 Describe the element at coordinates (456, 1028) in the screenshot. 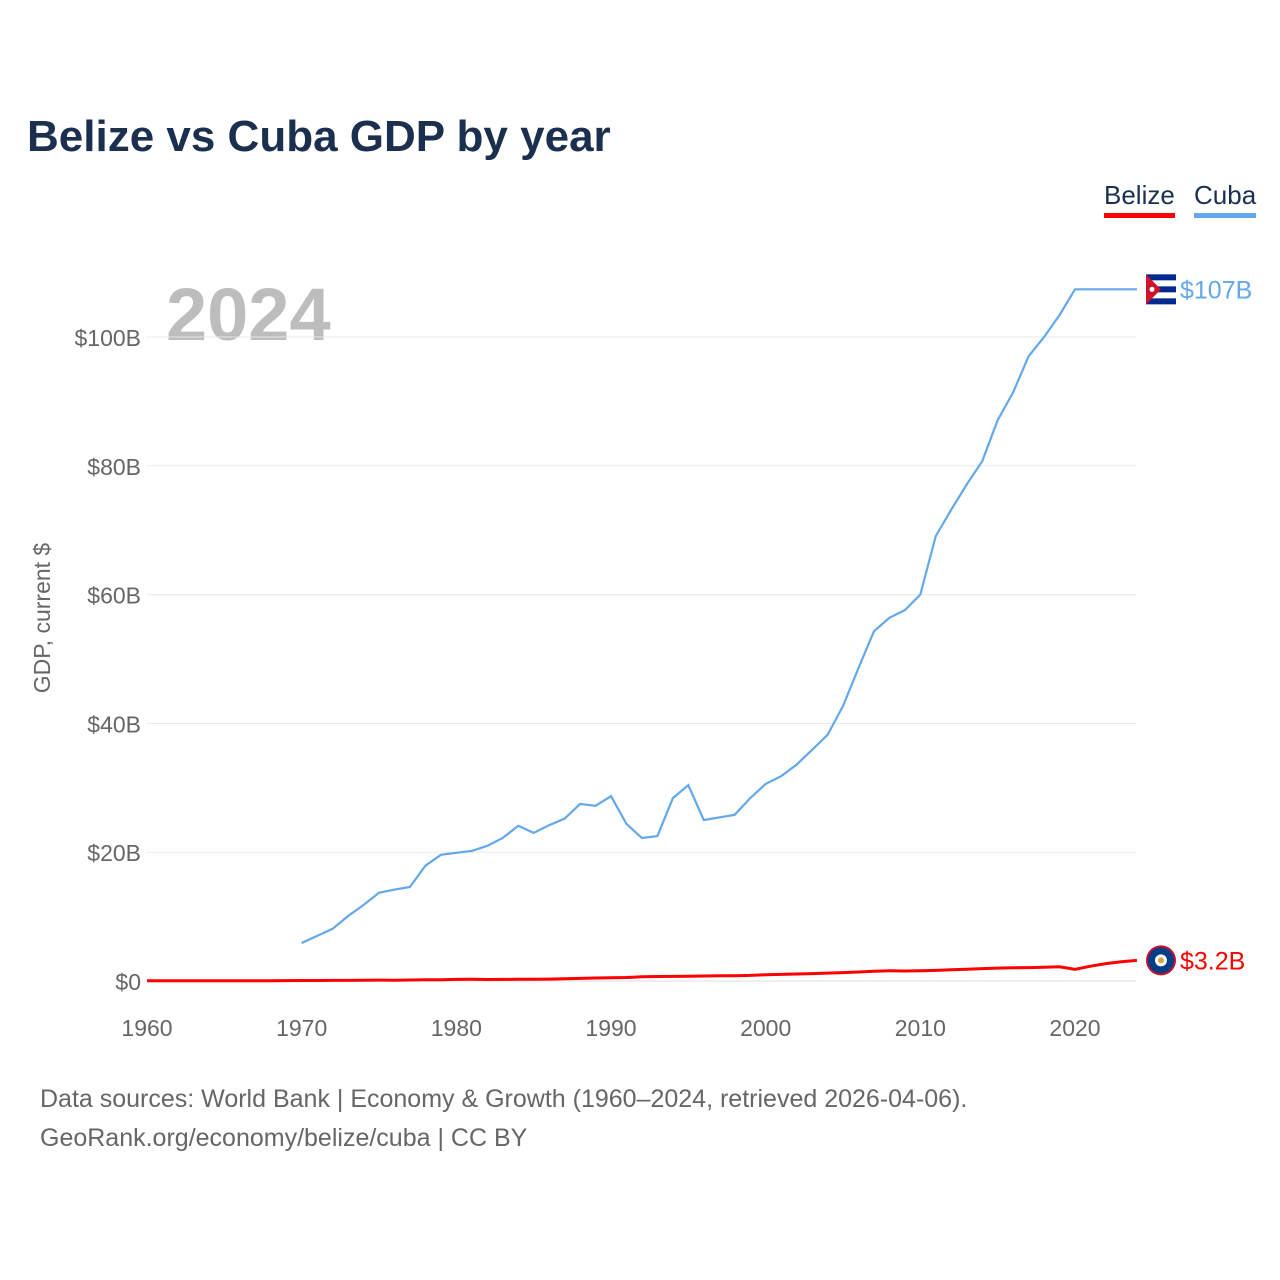

I see `x-tick-label: 1980` at that location.